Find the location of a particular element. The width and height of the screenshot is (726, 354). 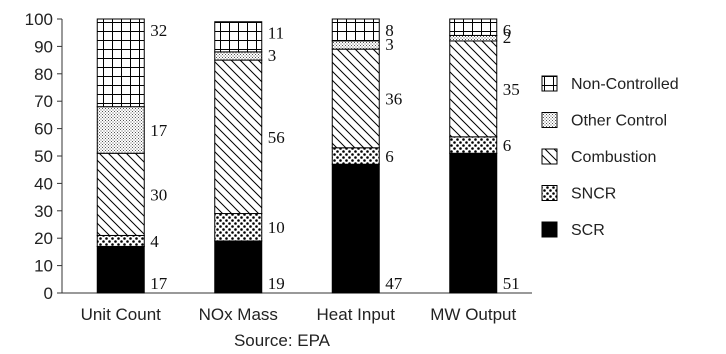

legend-label-scr: SCR is located at coordinates (588, 230).